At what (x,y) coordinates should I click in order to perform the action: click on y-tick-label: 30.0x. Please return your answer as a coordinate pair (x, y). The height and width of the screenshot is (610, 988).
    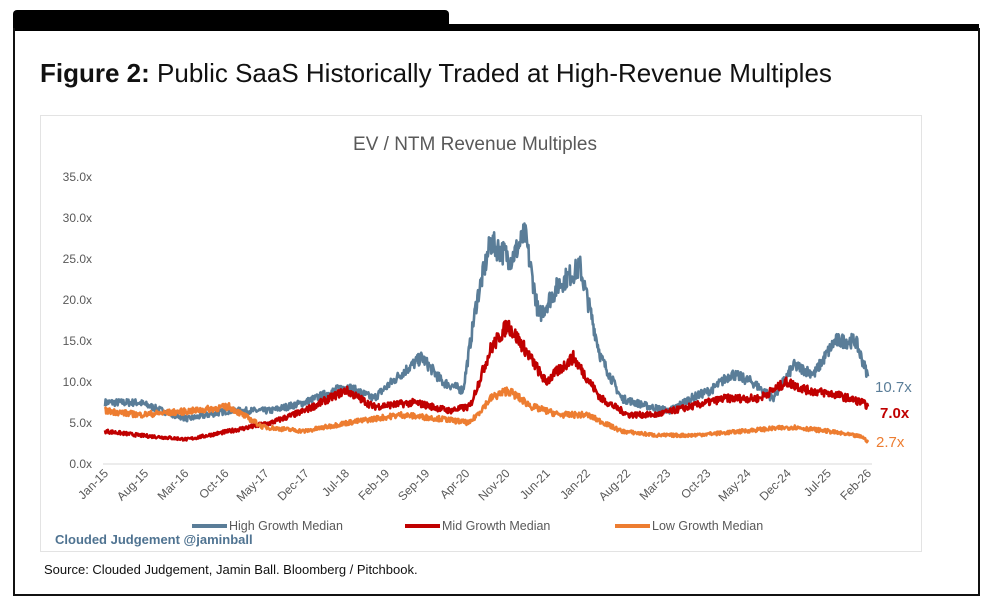
    Looking at the image, I should click on (77, 218).